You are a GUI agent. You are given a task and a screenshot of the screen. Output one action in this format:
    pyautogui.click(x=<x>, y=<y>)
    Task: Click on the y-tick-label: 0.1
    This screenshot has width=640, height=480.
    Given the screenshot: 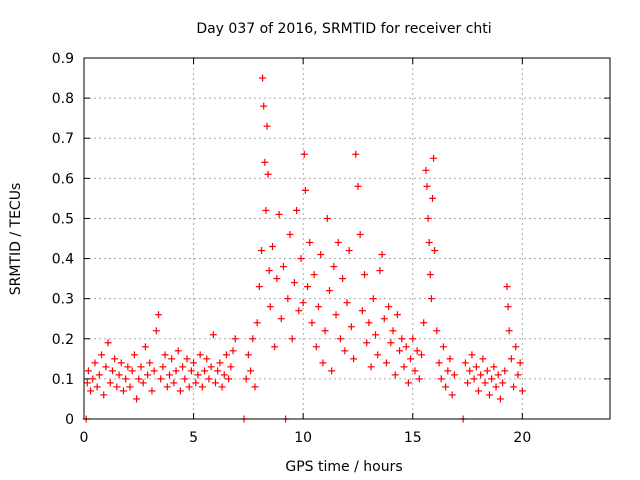 What is the action you would take?
    pyautogui.click(x=63, y=380)
    